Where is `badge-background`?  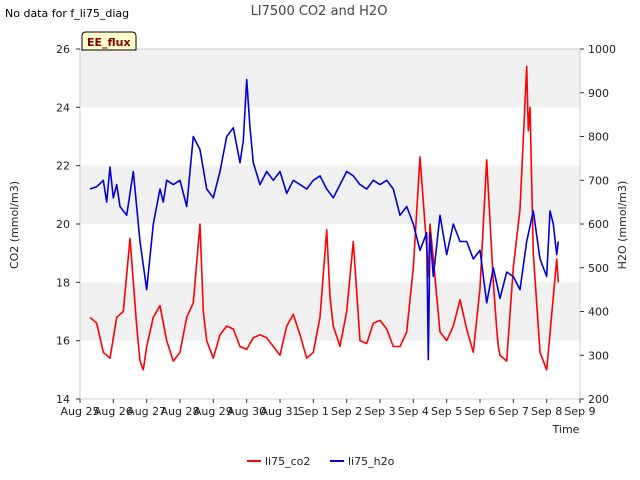 badge-background is located at coordinates (109, 41).